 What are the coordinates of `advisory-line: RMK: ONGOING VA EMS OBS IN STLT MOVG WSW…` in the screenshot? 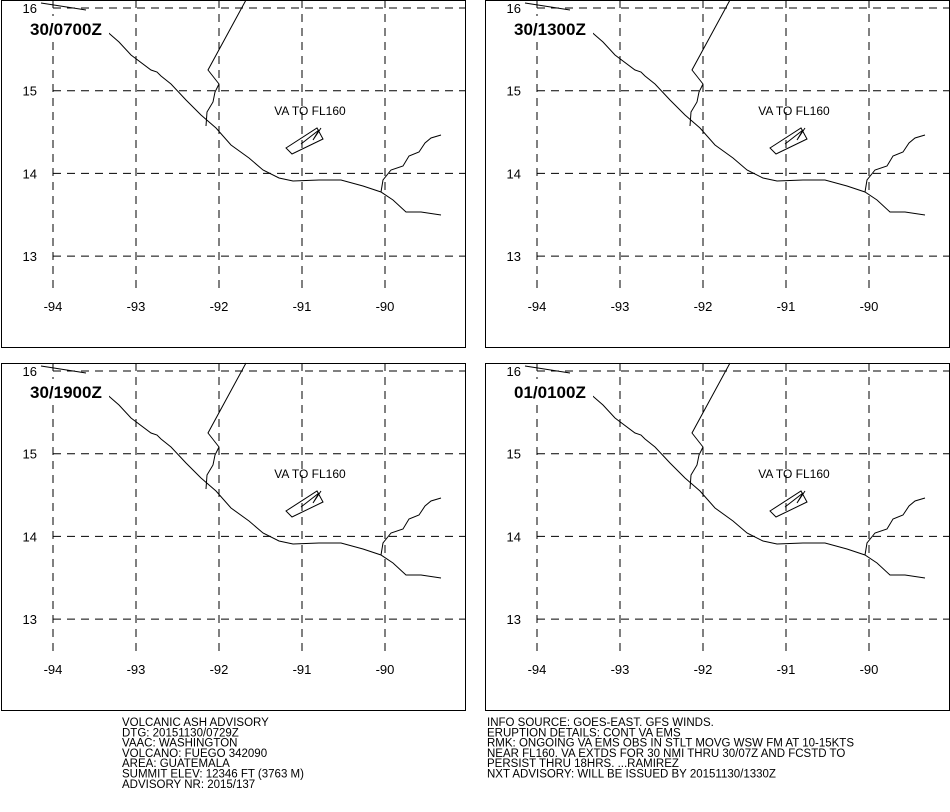 It's located at (670, 744).